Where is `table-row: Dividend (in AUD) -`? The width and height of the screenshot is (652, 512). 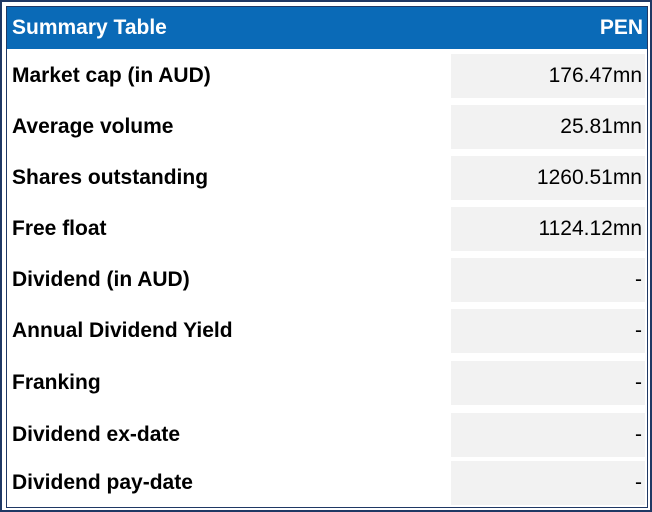
table-row: Dividend (in AUD) - is located at coordinates (327, 280).